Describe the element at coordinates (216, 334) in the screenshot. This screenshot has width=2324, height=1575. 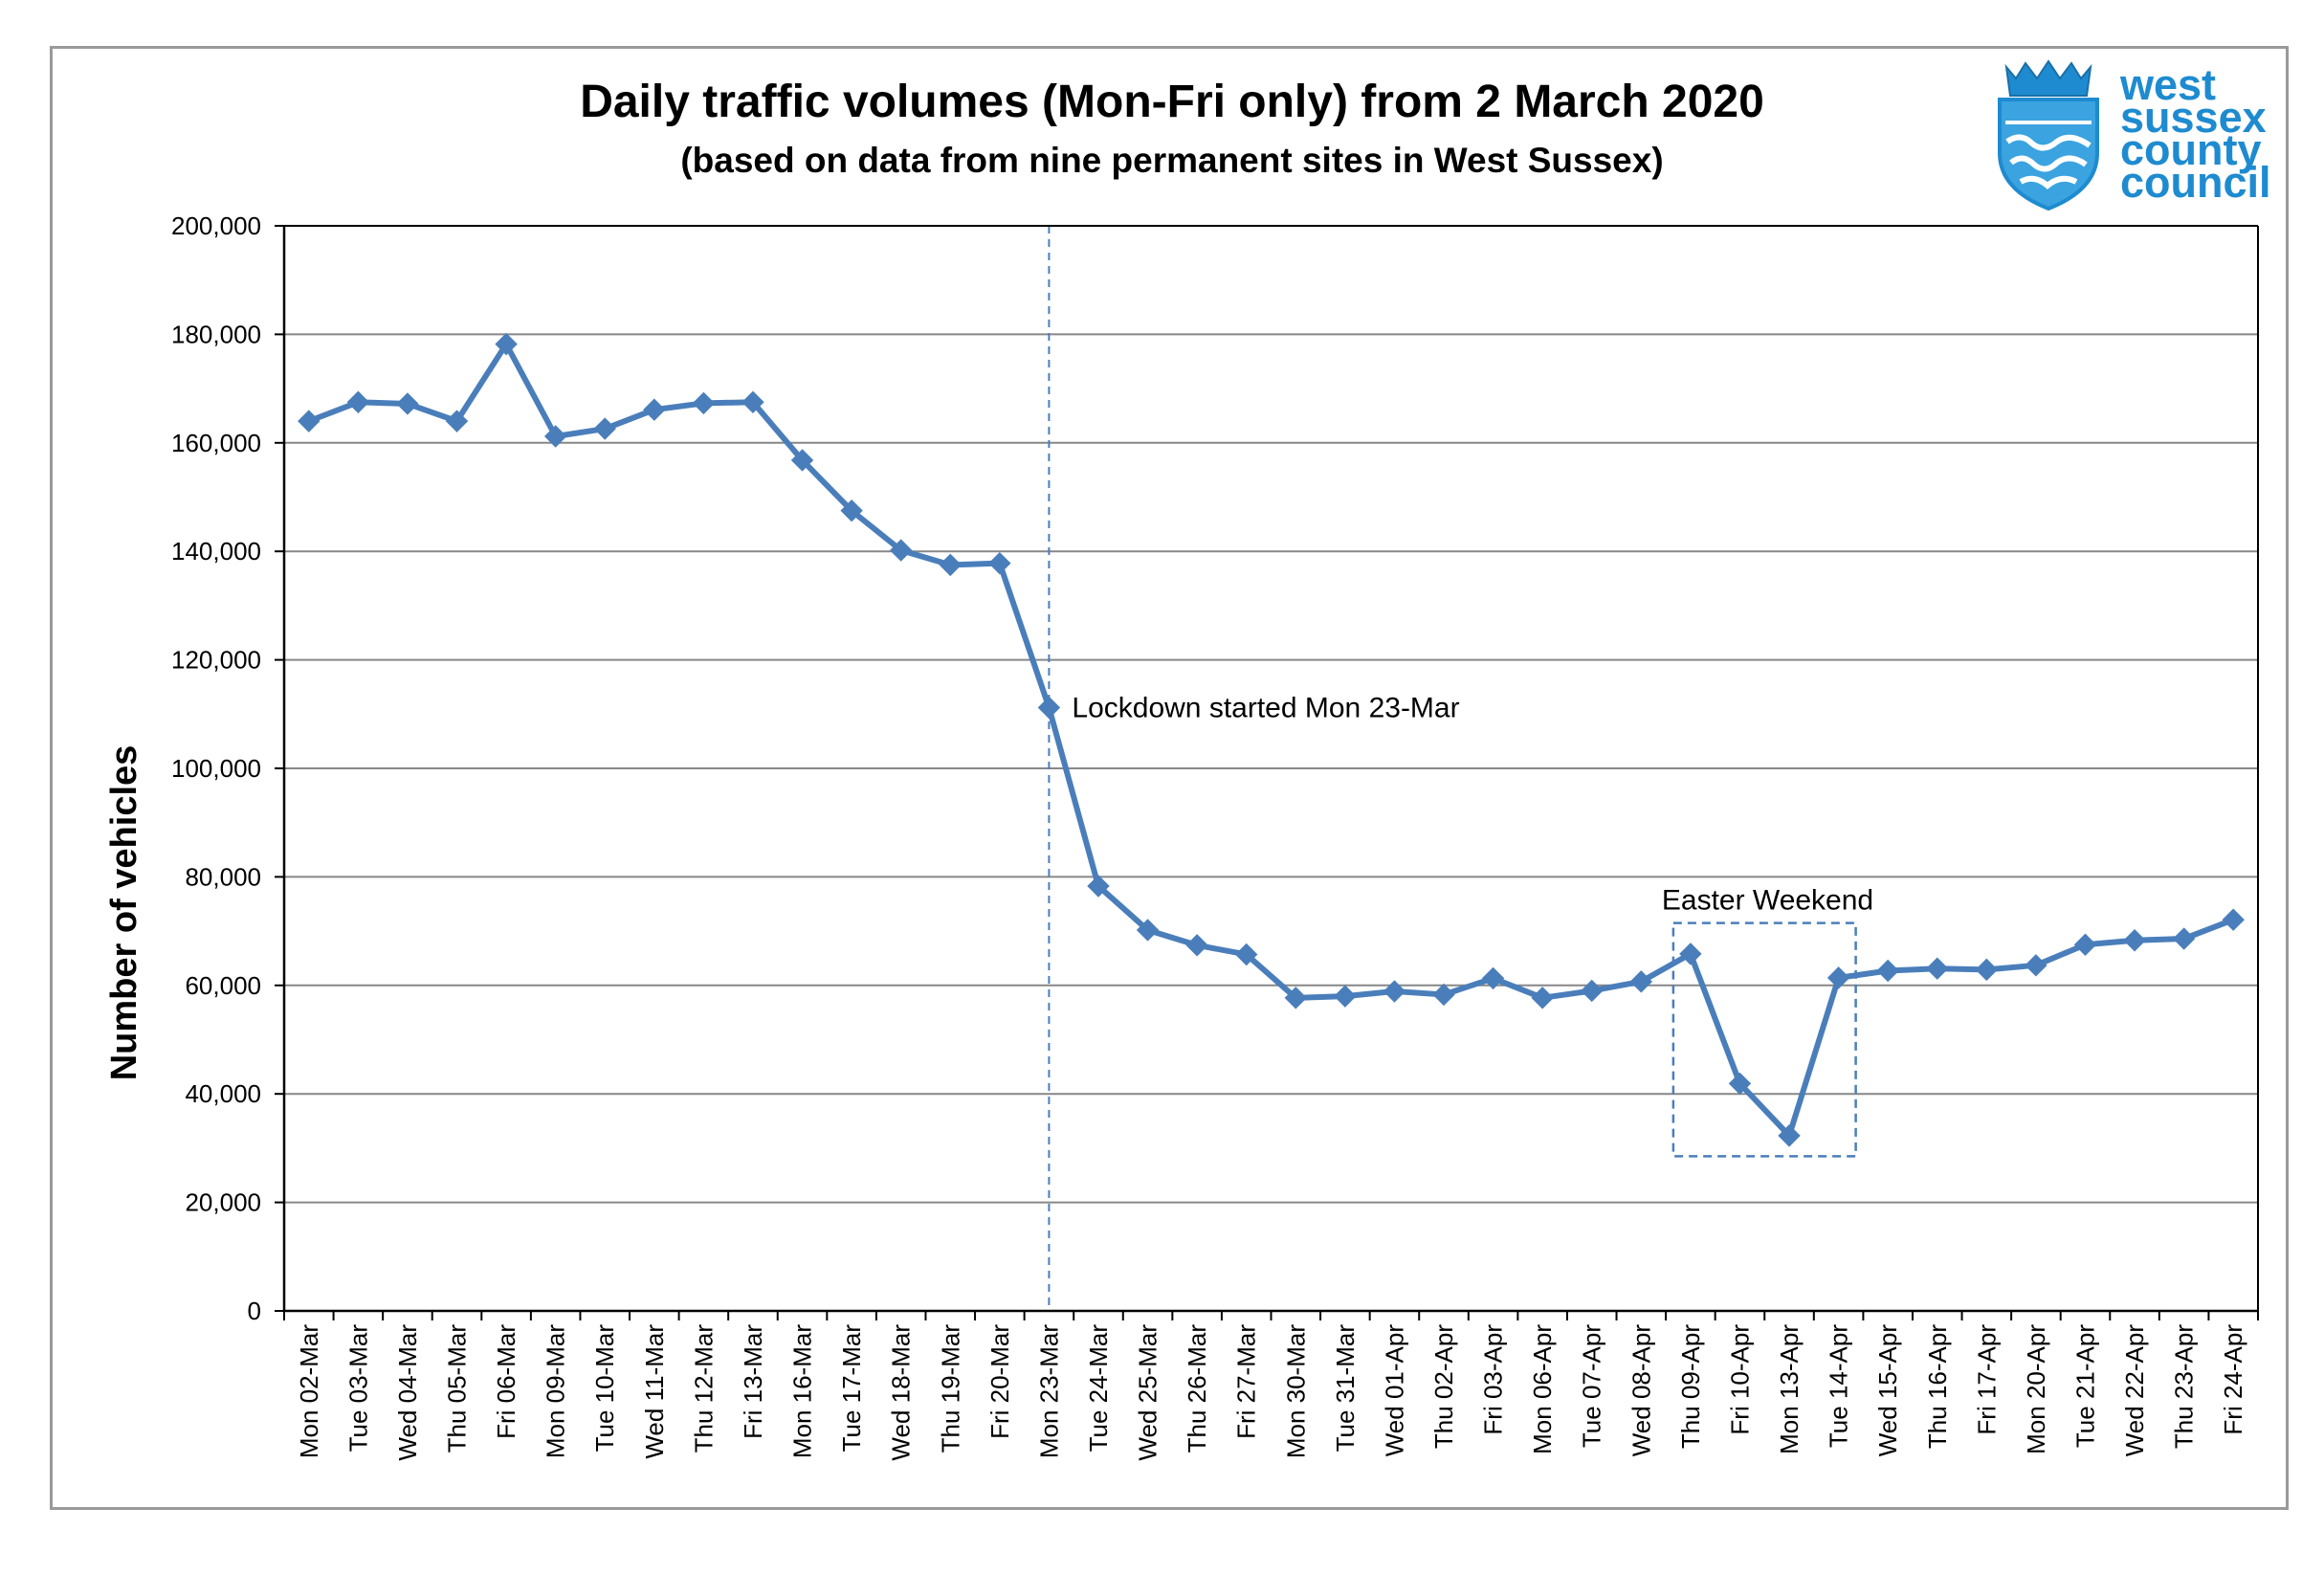
I see `y-tick-label: 180,000` at that location.